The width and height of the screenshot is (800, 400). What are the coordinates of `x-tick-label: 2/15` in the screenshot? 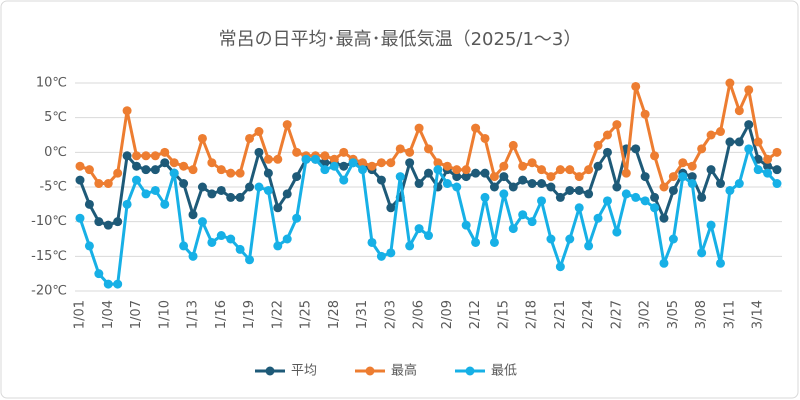 It's located at (503, 314).